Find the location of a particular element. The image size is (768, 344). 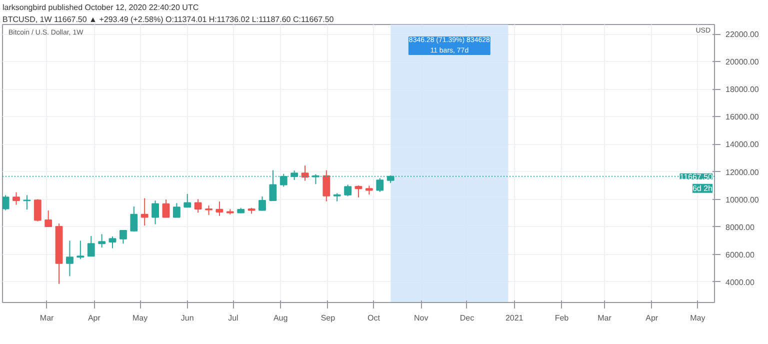

x-tick-label: Jun is located at coordinates (187, 318).